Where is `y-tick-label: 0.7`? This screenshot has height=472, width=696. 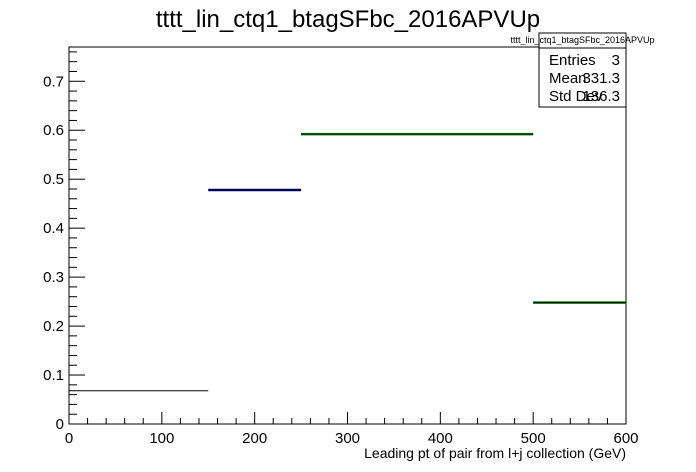 y-tick-label: 0.7 is located at coordinates (53, 81).